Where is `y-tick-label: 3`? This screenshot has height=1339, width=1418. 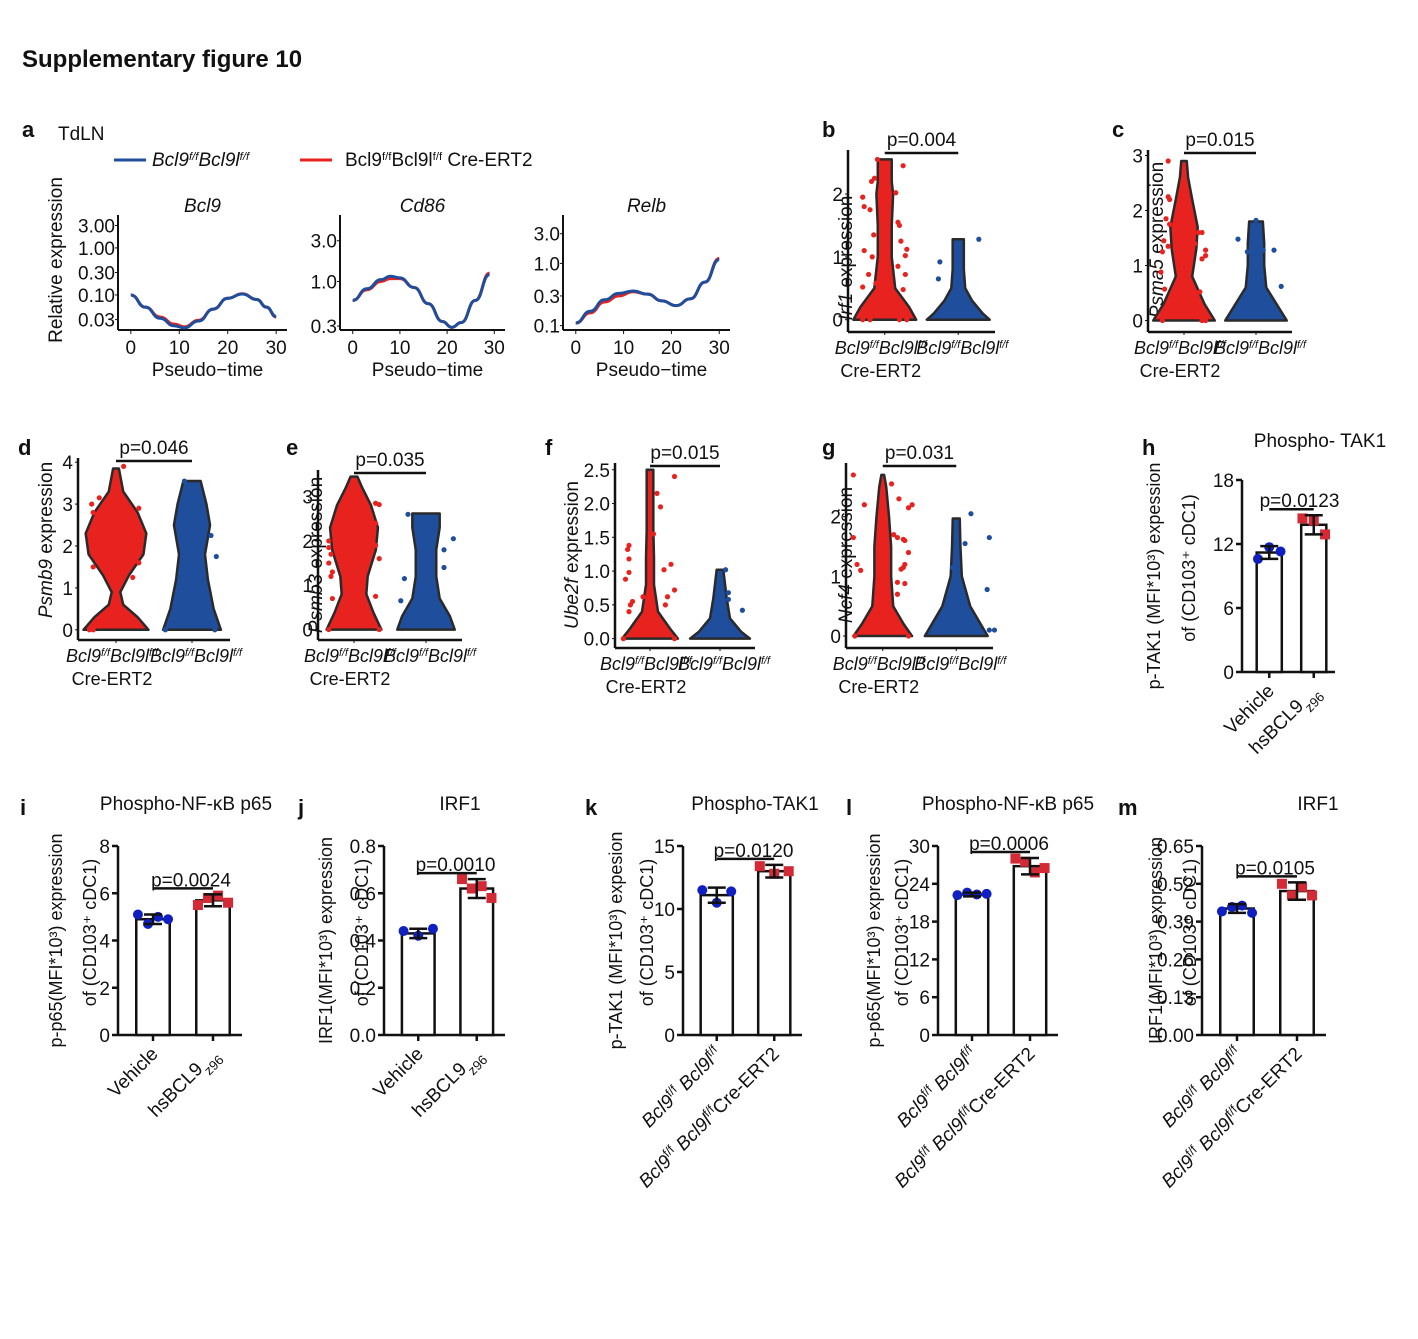
y-tick-label: 3 is located at coordinates (1137, 157).